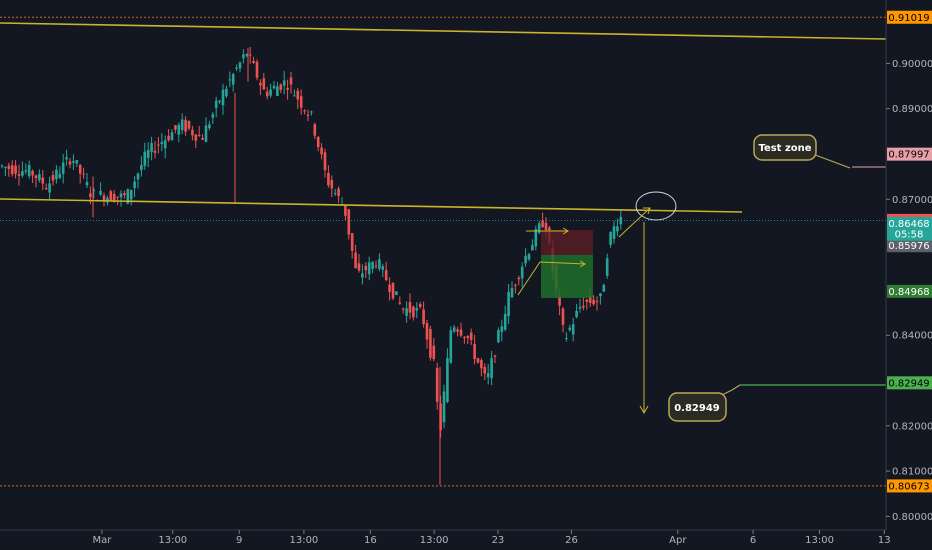 The height and width of the screenshot is (550, 932). What do you see at coordinates (908, 155) in the screenshot?
I see `price-tag-text: 0.87997` at bounding box center [908, 155].